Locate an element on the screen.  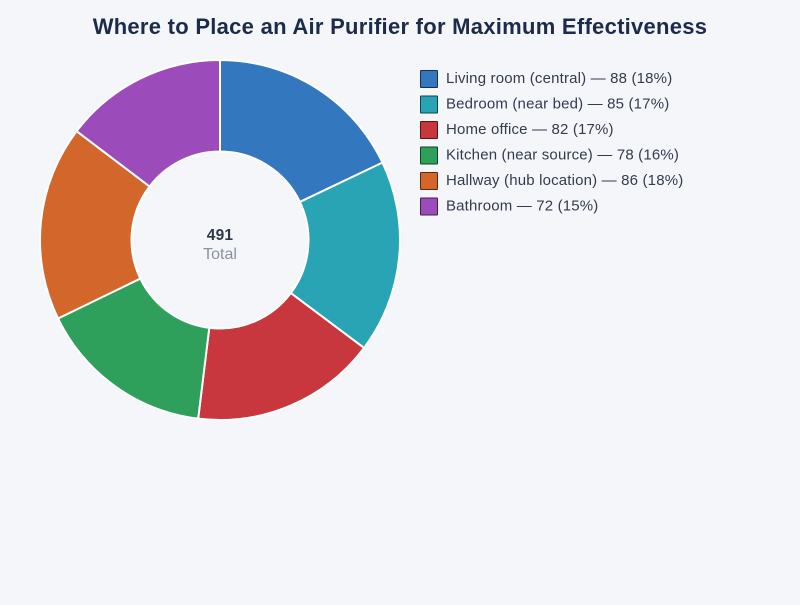
svg-text:Kitchen (near source) — 78 (16: Kitchen (near source) — 78 (16%) is located at coordinates (562, 155).